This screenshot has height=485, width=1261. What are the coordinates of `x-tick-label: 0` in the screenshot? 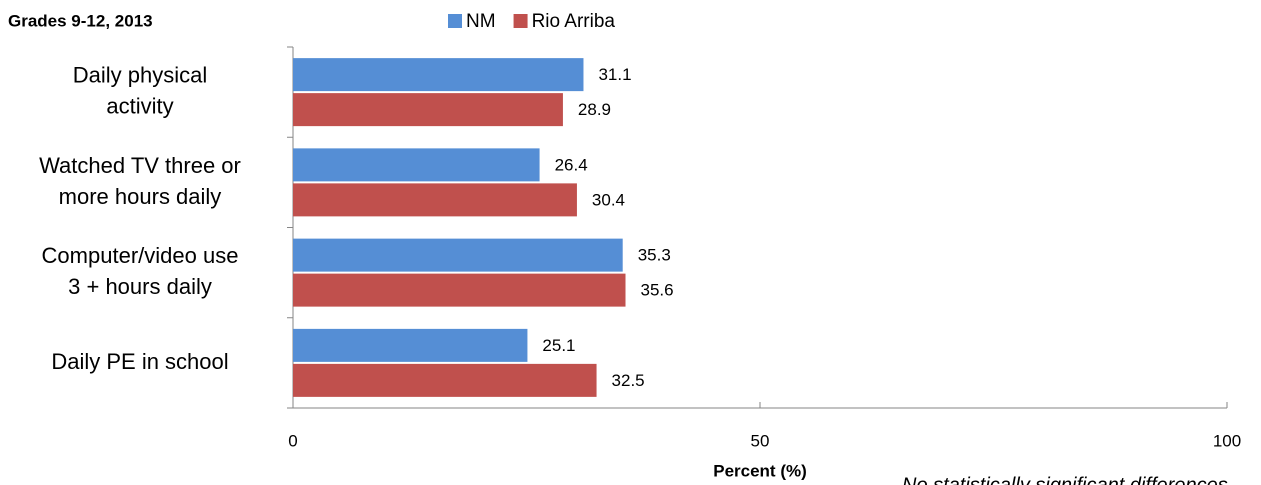 It's located at (292, 440).